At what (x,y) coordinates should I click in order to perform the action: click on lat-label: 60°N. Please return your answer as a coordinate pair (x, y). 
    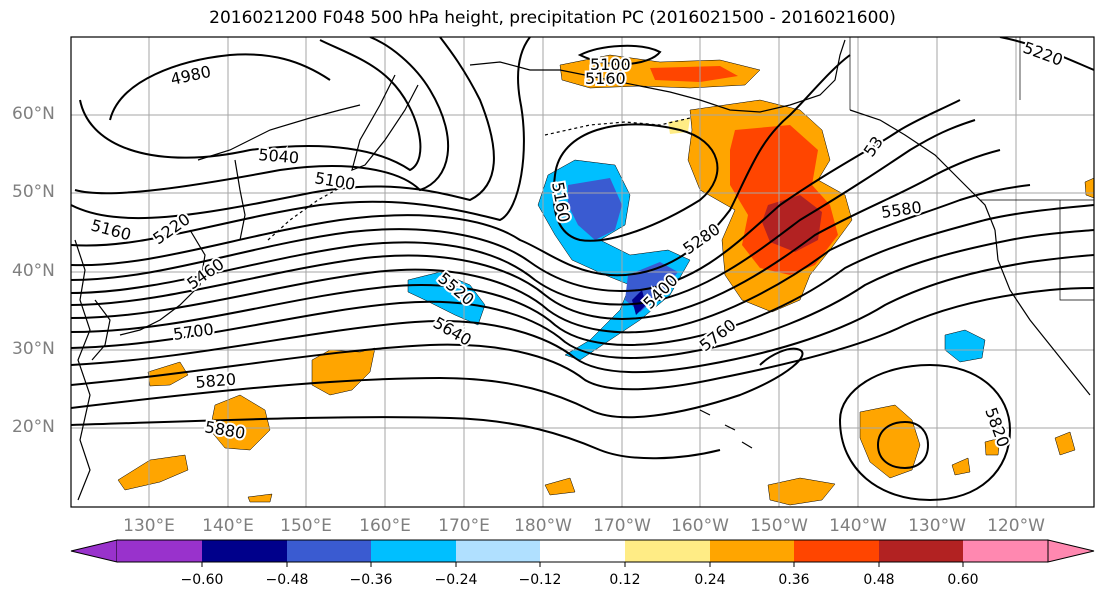
    Looking at the image, I should click on (33, 114).